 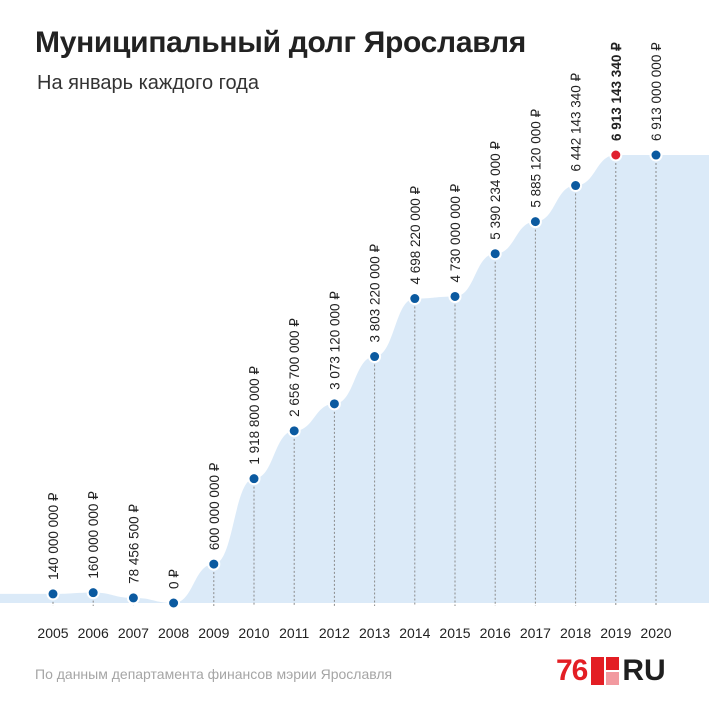 I want to click on value-label-2012: 3 073 120 000 ₽, so click(x=334, y=340).